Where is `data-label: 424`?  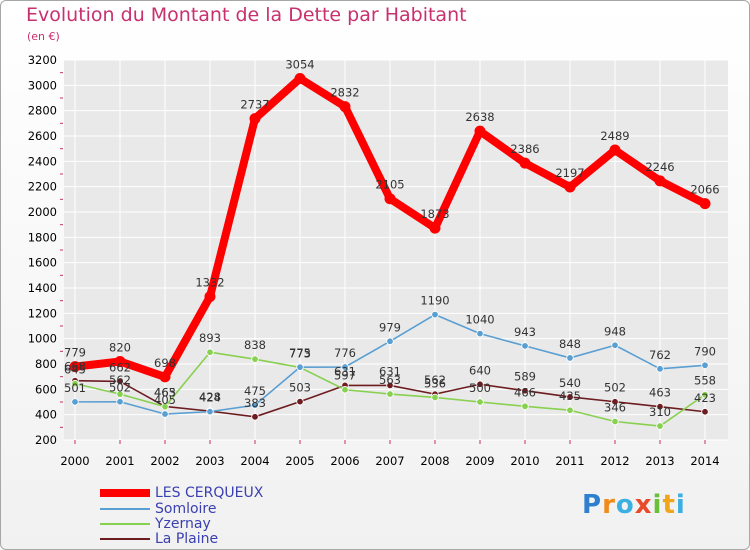
data-label: 424 is located at coordinates (210, 398).